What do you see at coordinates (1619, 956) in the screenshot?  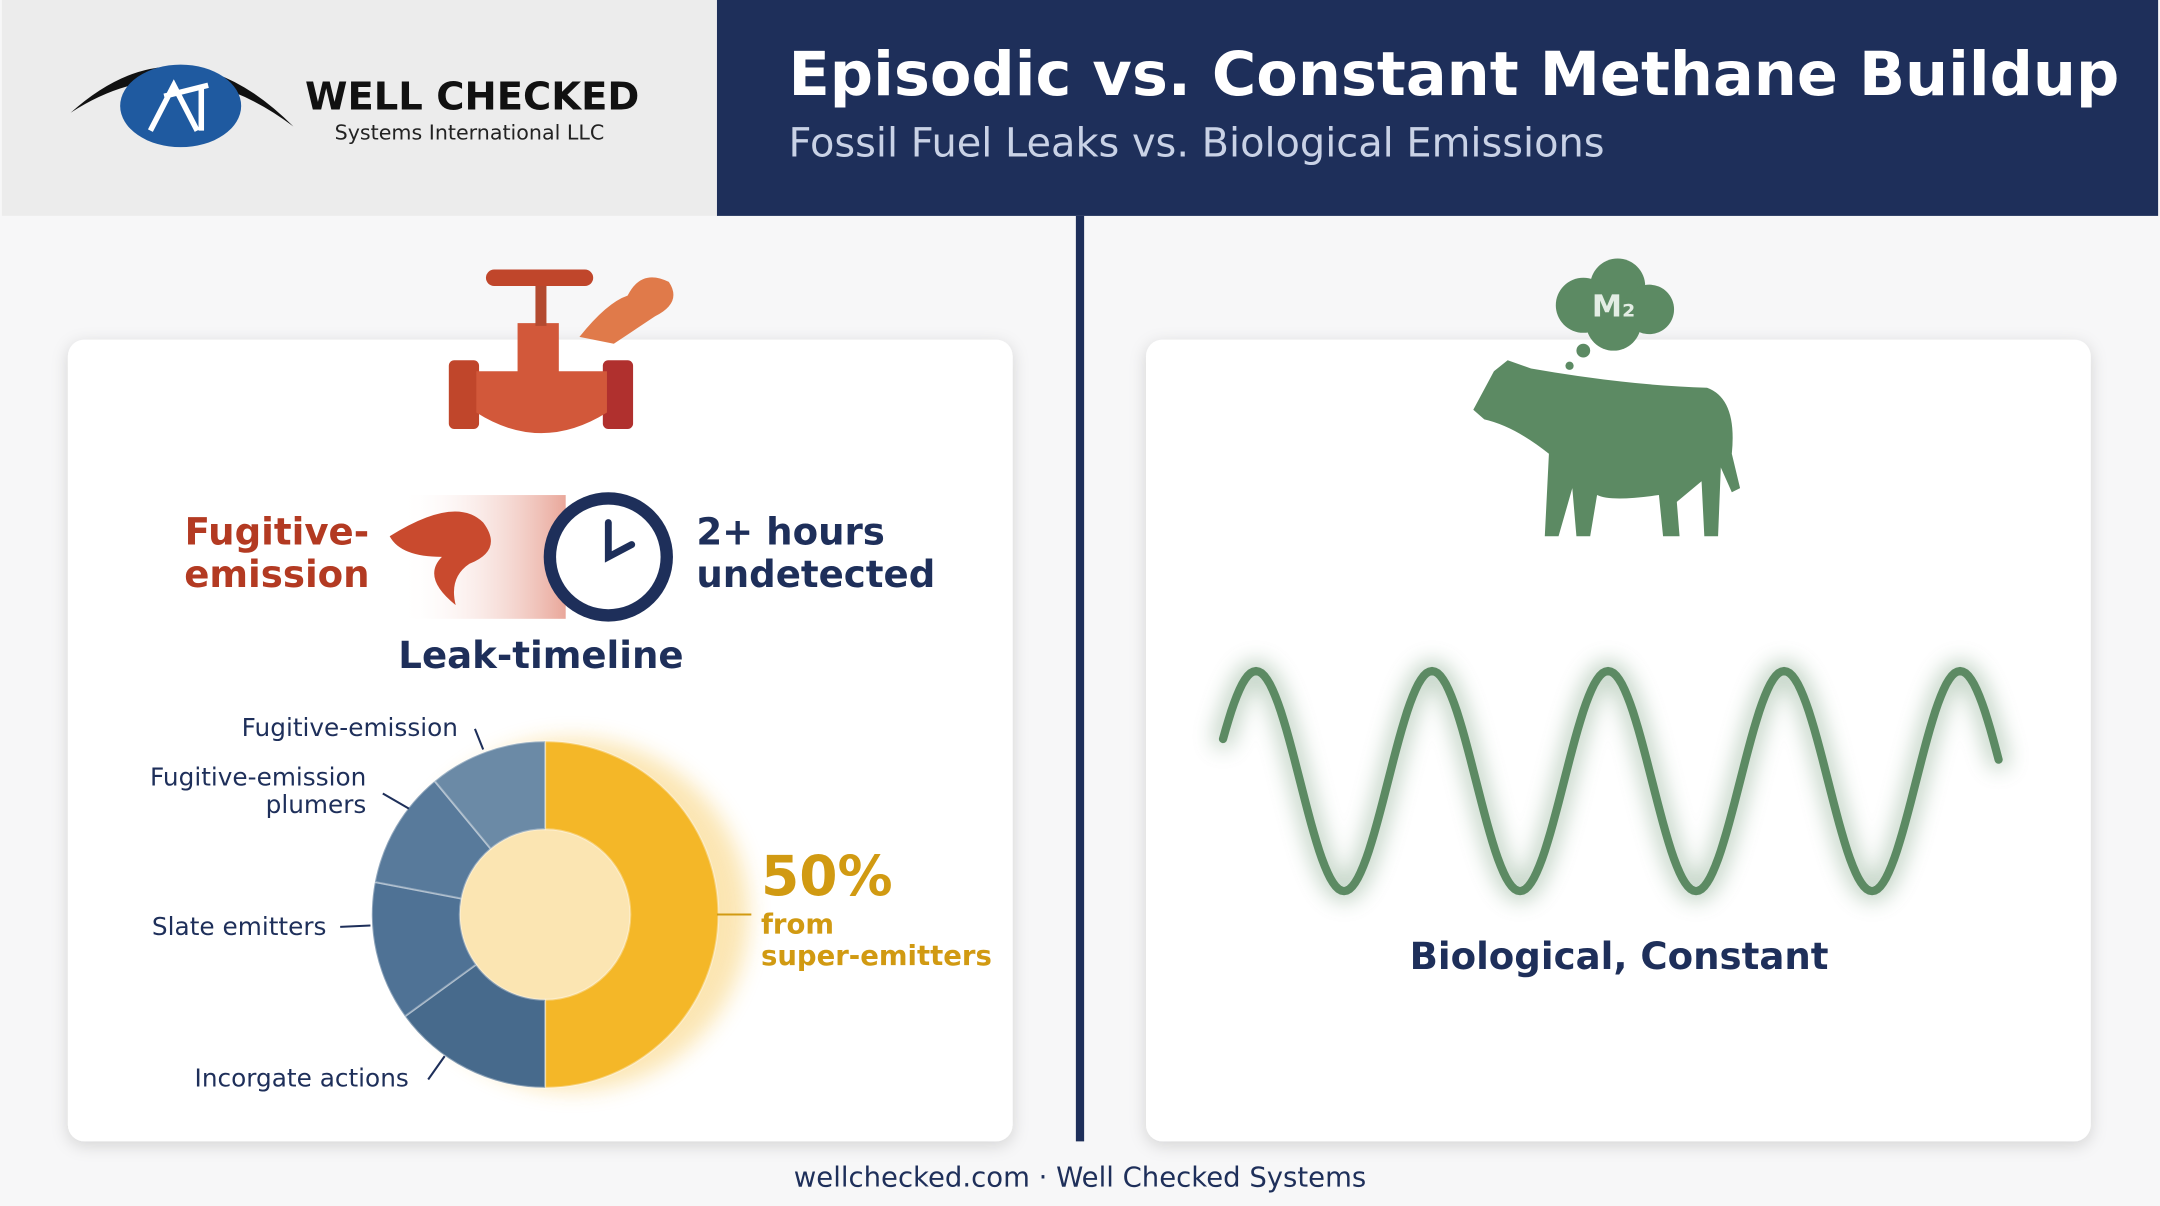 I see `caption: Biological, Constant` at bounding box center [1619, 956].